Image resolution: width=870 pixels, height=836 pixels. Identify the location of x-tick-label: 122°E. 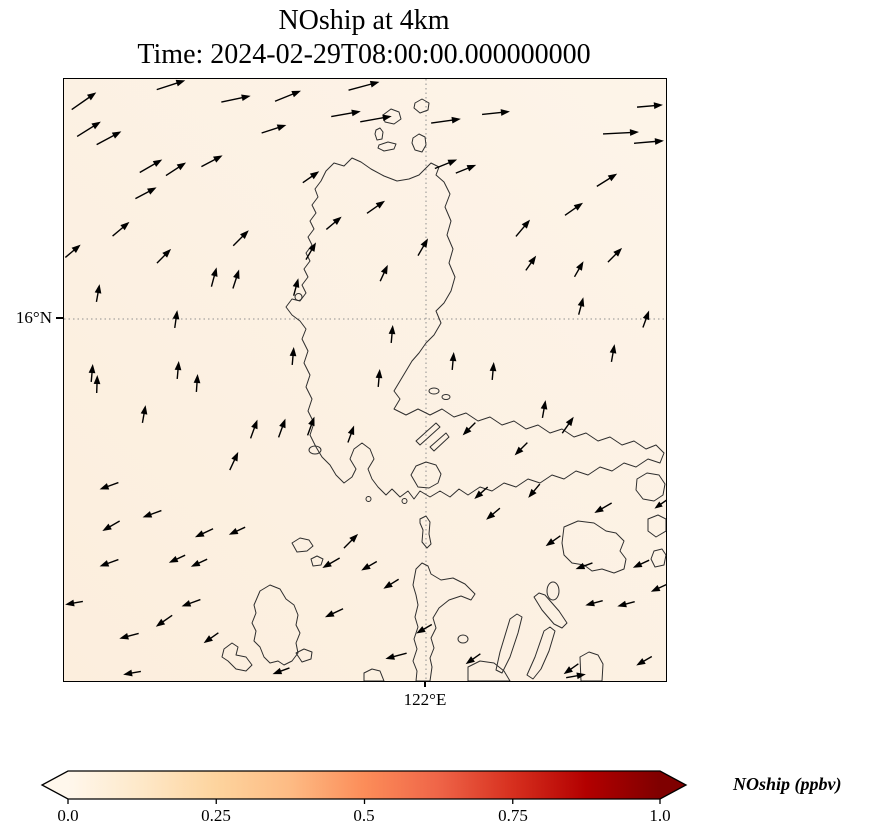
(425, 699).